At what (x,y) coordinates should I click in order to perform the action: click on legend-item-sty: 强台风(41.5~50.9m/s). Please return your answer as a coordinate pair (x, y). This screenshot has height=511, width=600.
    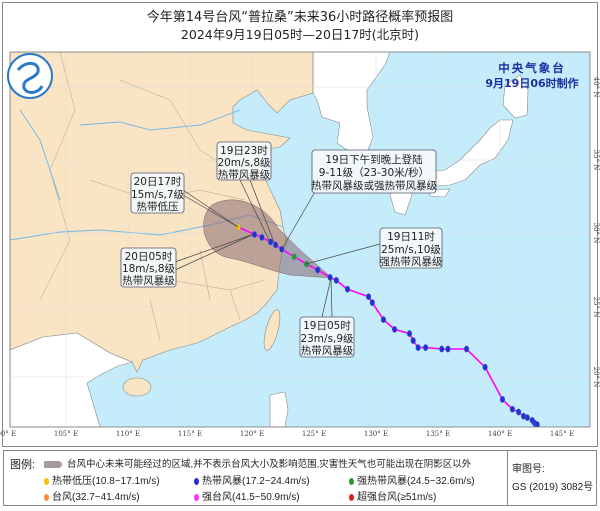
    Looking at the image, I should click on (247, 495).